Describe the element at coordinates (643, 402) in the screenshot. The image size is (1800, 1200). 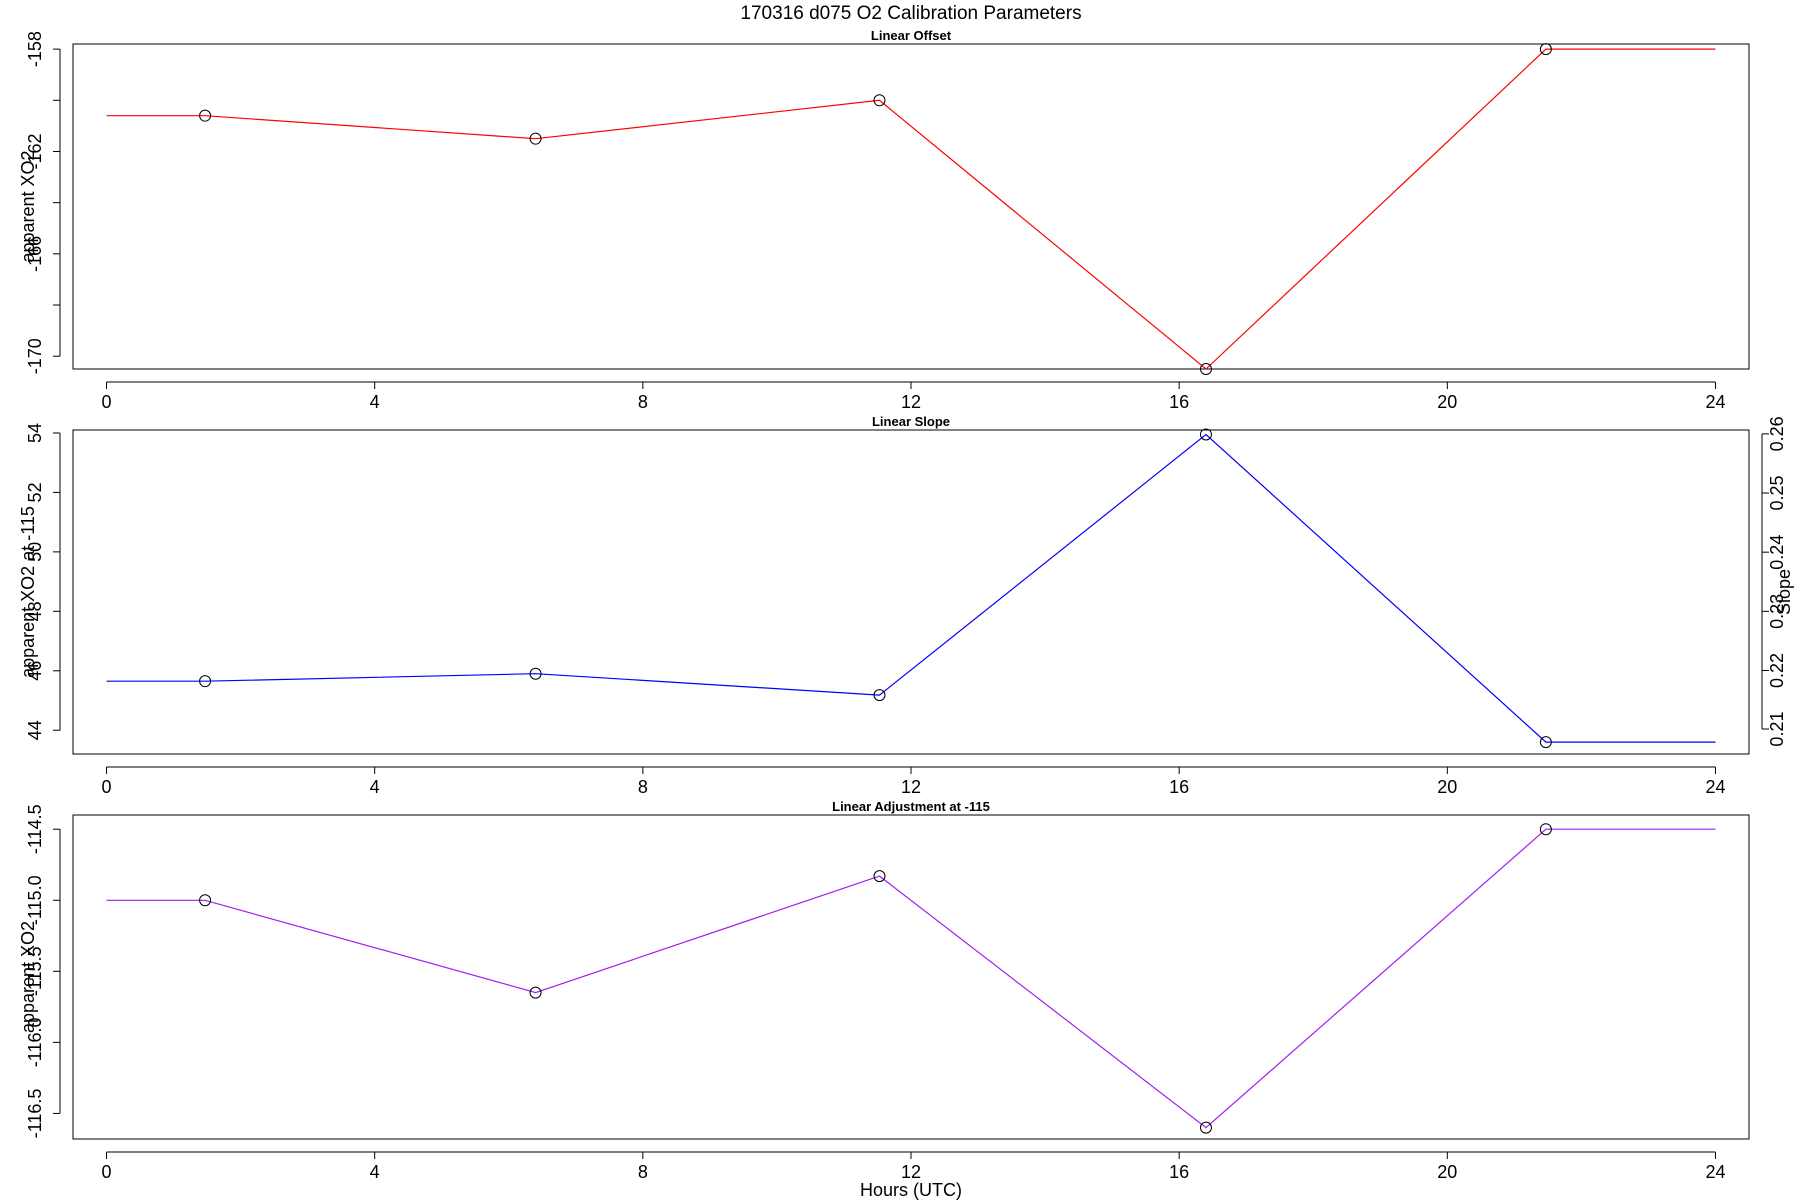
I see `panel1-x-tick-label: 8` at that location.